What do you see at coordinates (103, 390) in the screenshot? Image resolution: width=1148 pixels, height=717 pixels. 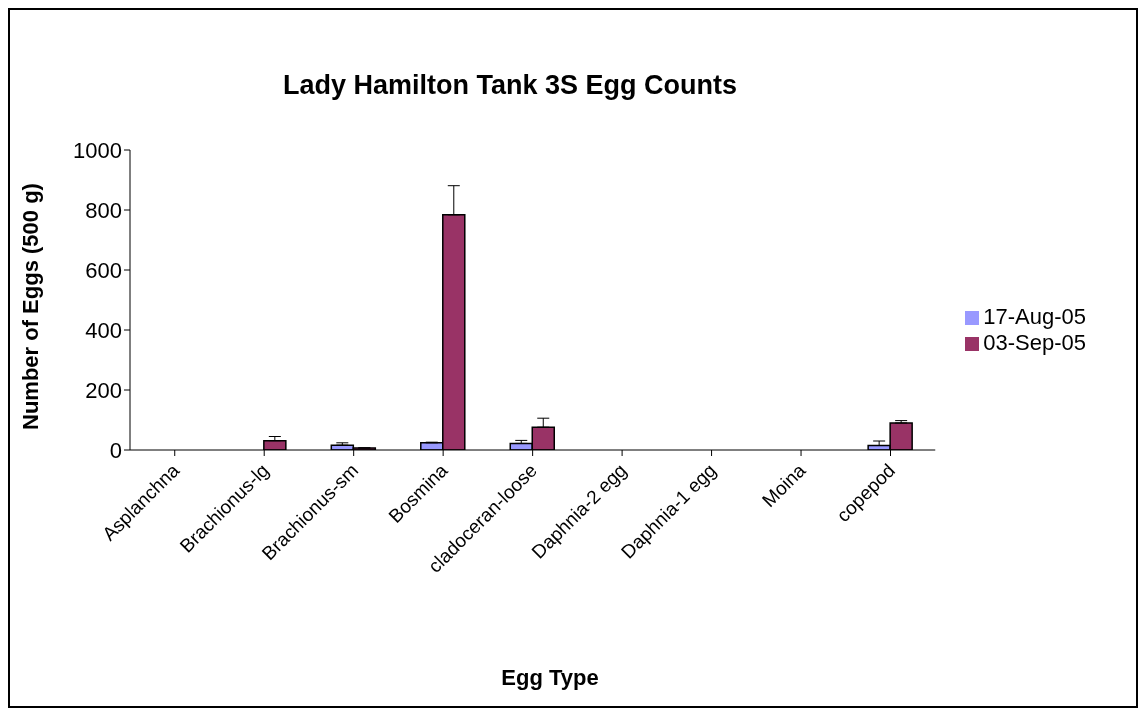 I see `y-tick-label: 200` at bounding box center [103, 390].